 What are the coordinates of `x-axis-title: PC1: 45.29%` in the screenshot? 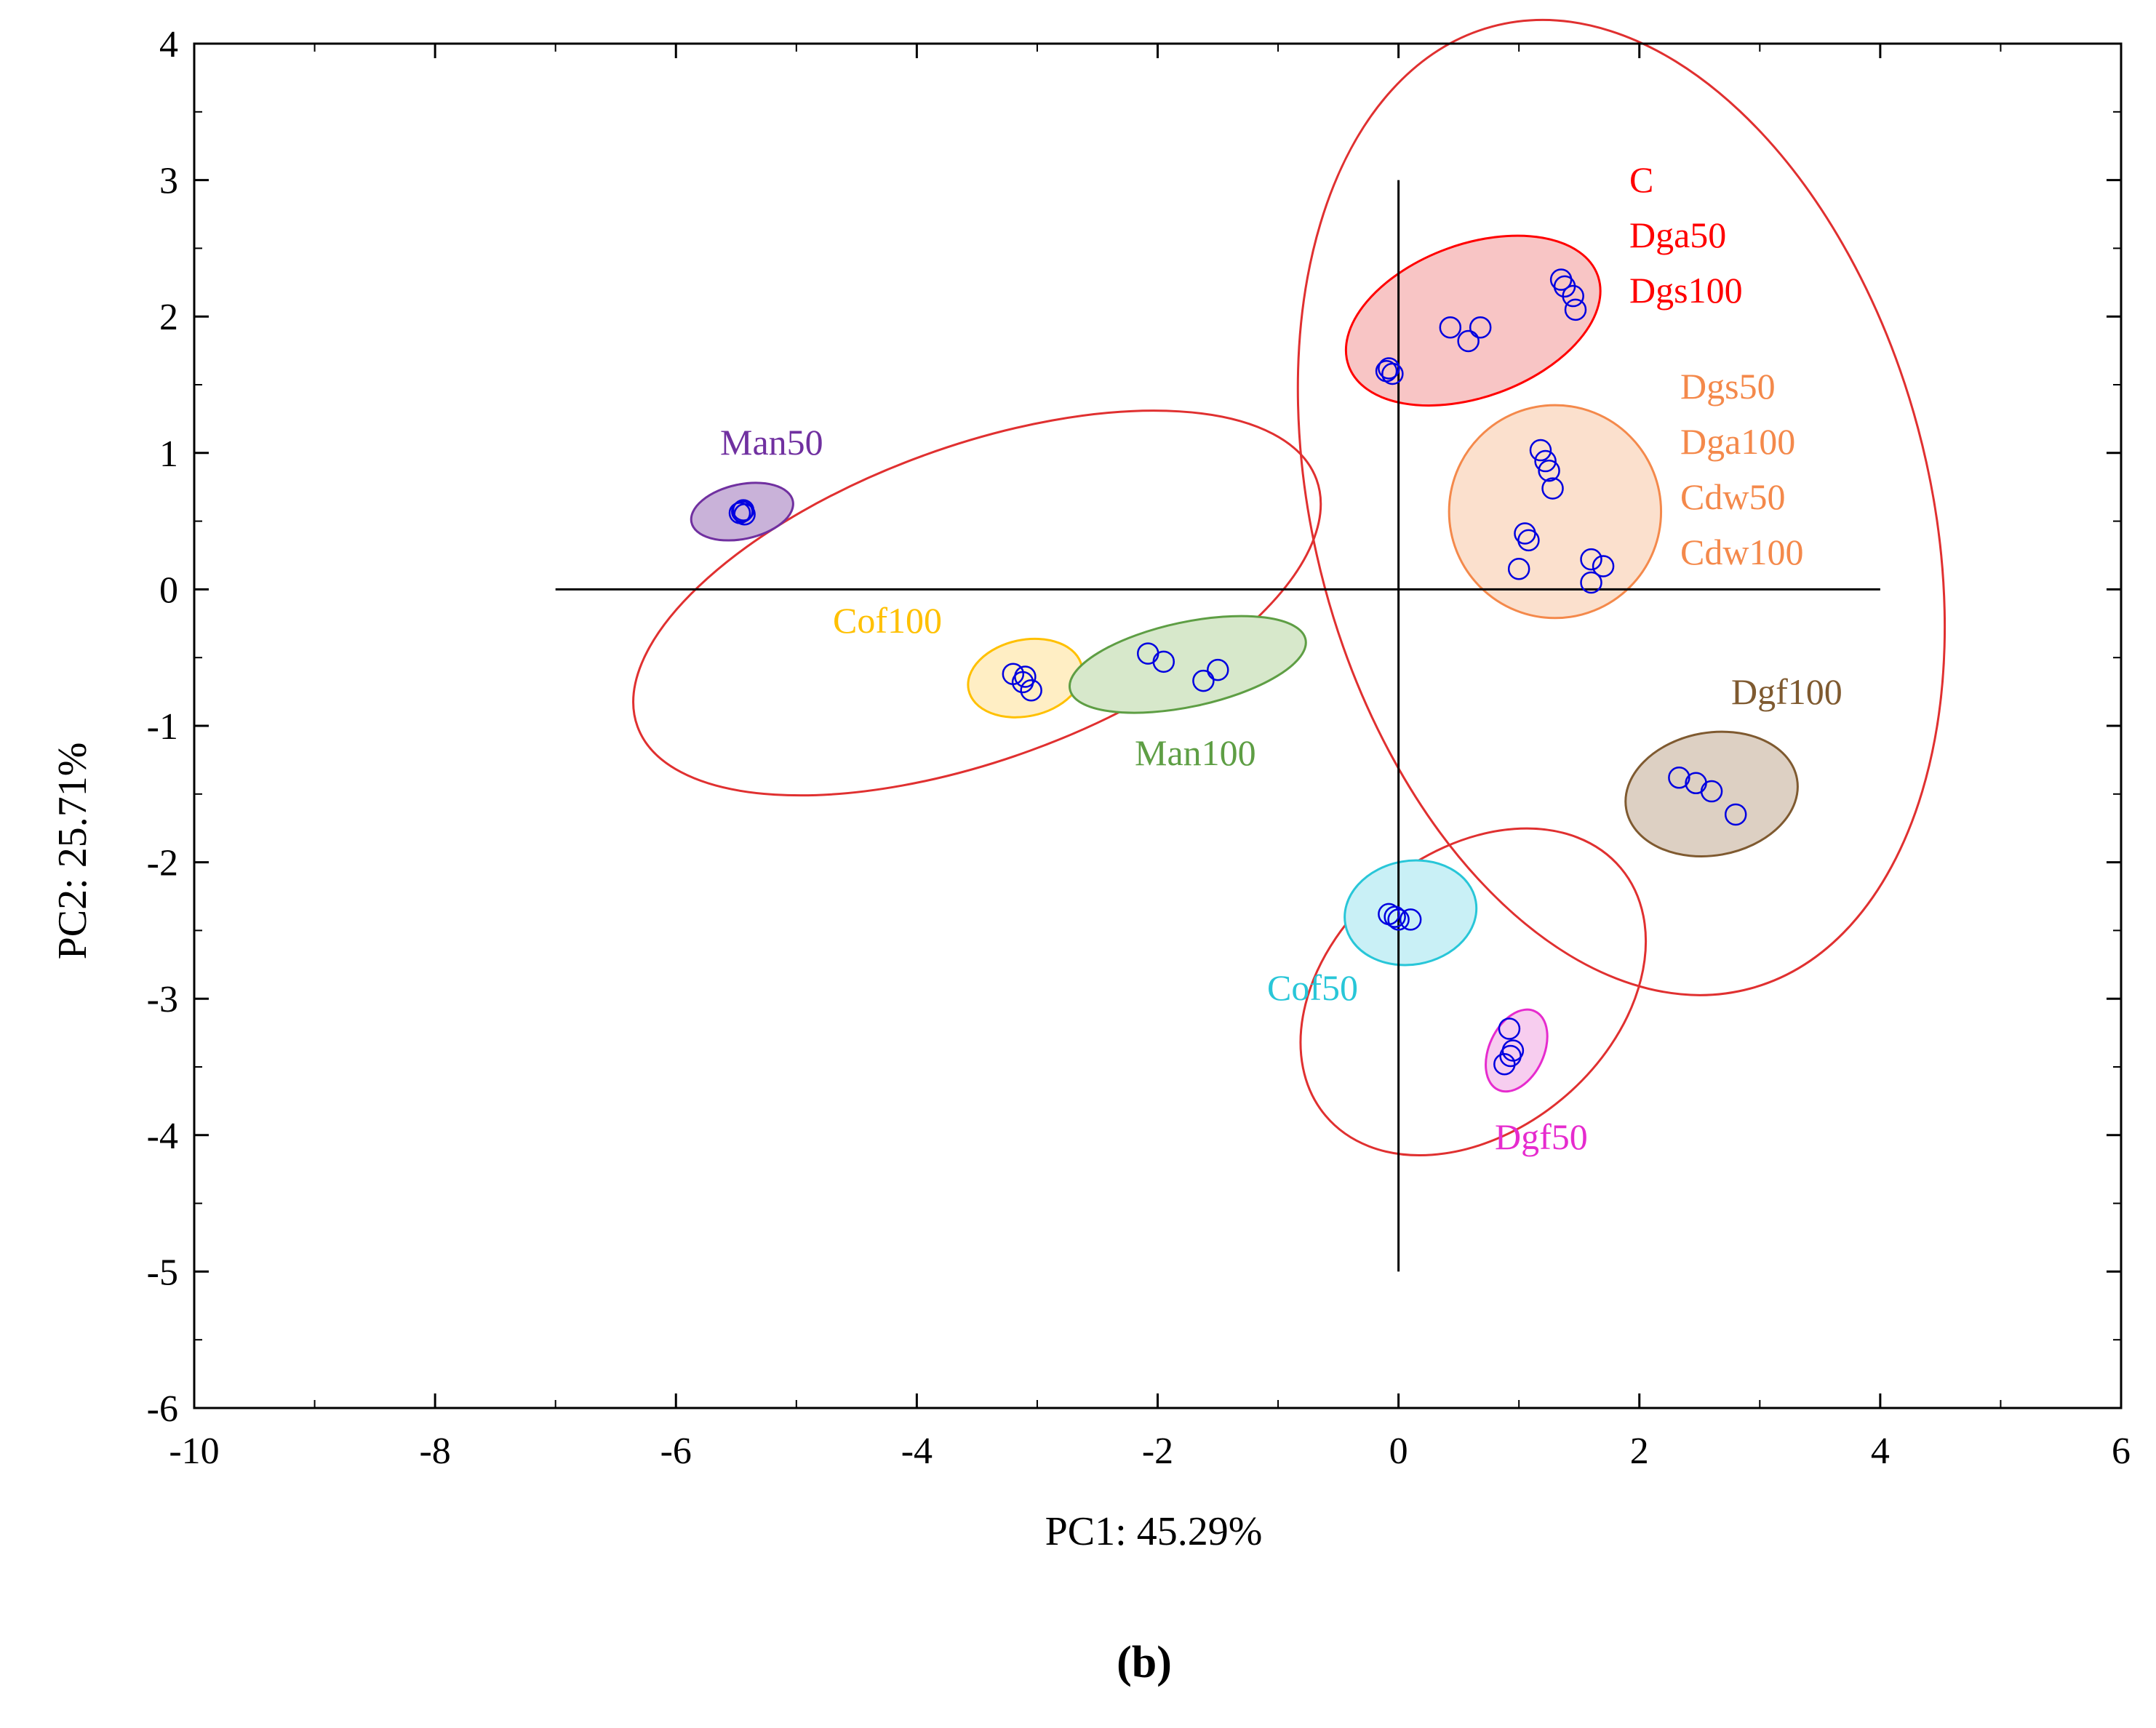 It's located at (1154, 1531).